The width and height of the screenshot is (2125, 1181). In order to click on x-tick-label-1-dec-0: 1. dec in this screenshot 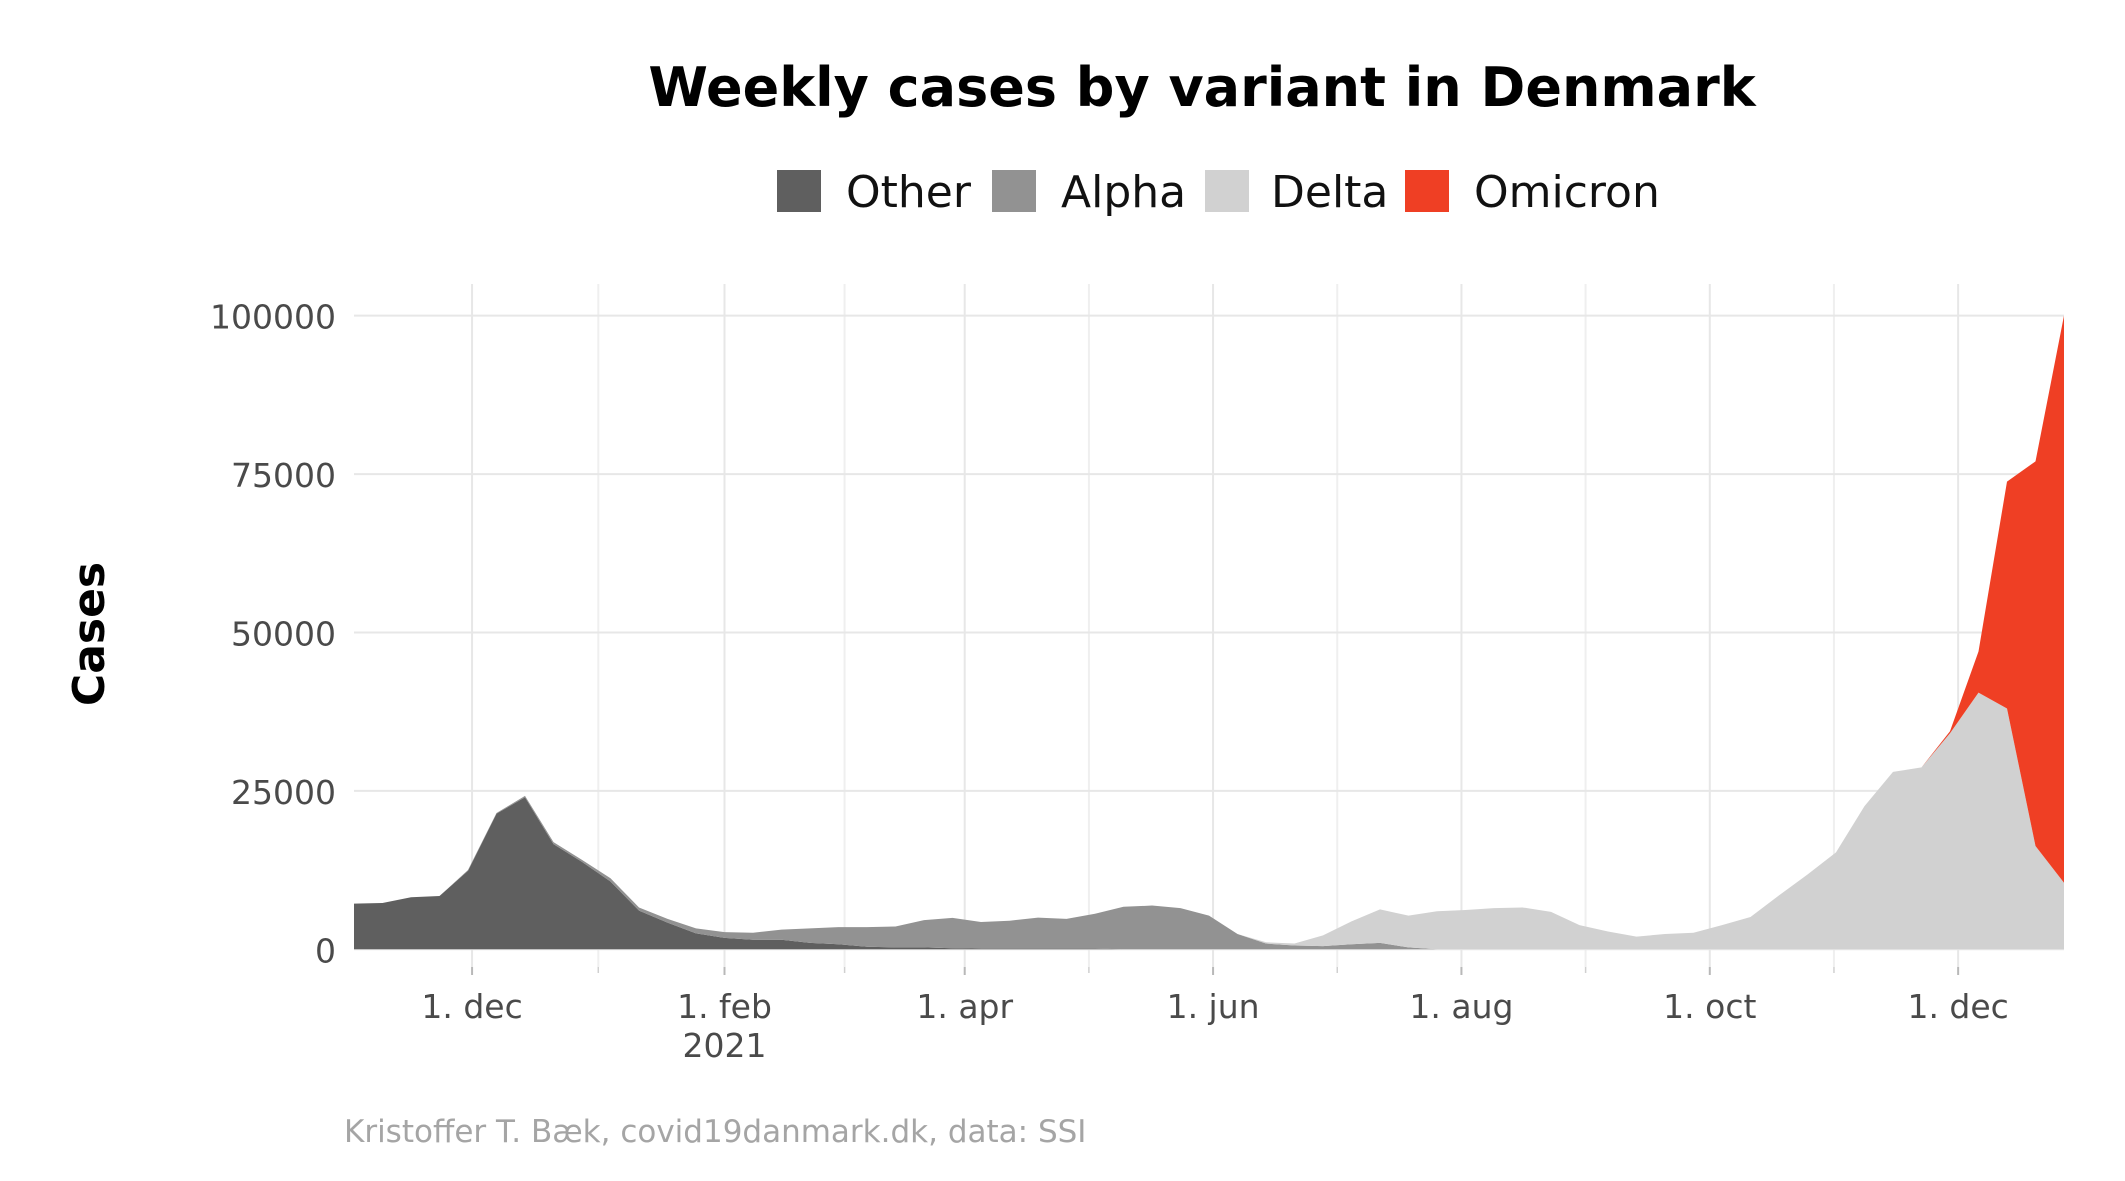, I will do `click(471, 1006)`.